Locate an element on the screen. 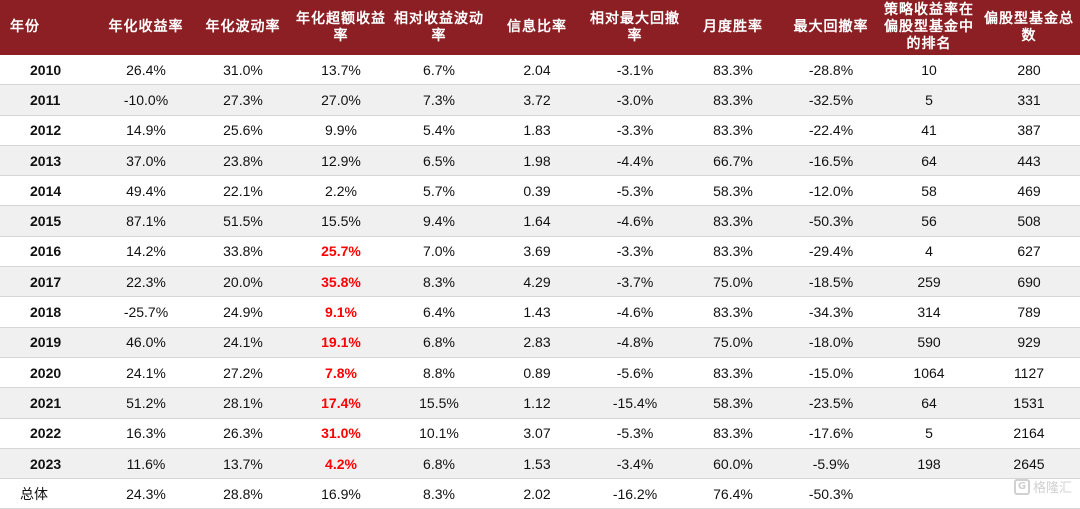  table-cell: 1.12 is located at coordinates (537, 403).